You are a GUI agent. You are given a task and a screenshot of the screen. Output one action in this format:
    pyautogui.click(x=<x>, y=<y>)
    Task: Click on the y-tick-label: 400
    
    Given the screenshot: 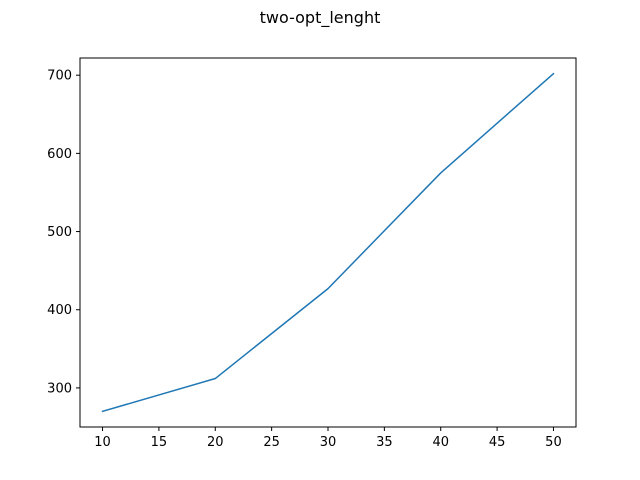 What is the action you would take?
    pyautogui.click(x=59, y=310)
    